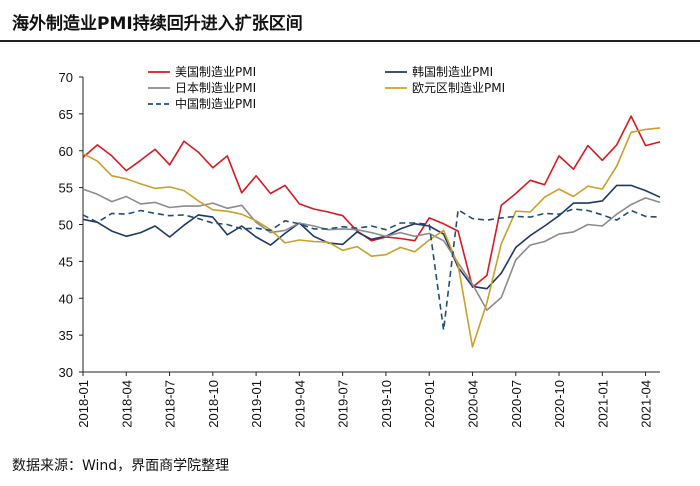  I want to click on y-tick-label: 30, so click(66, 372).